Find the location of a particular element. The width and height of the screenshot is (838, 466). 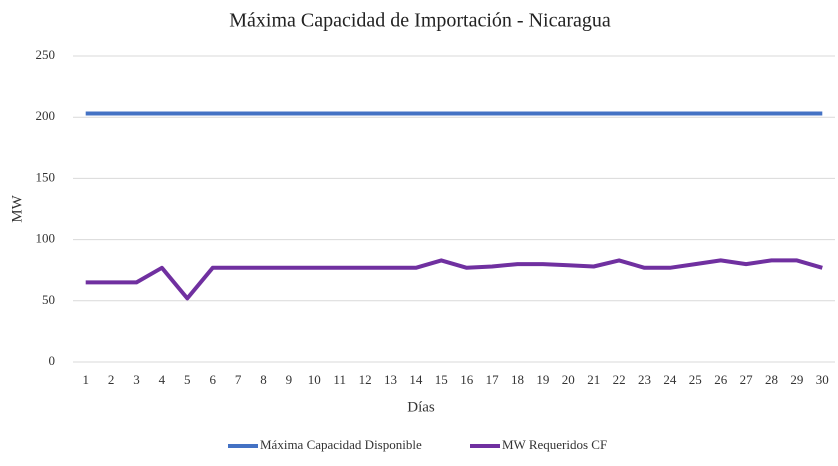

y-axis-title: MW is located at coordinates (17, 208).